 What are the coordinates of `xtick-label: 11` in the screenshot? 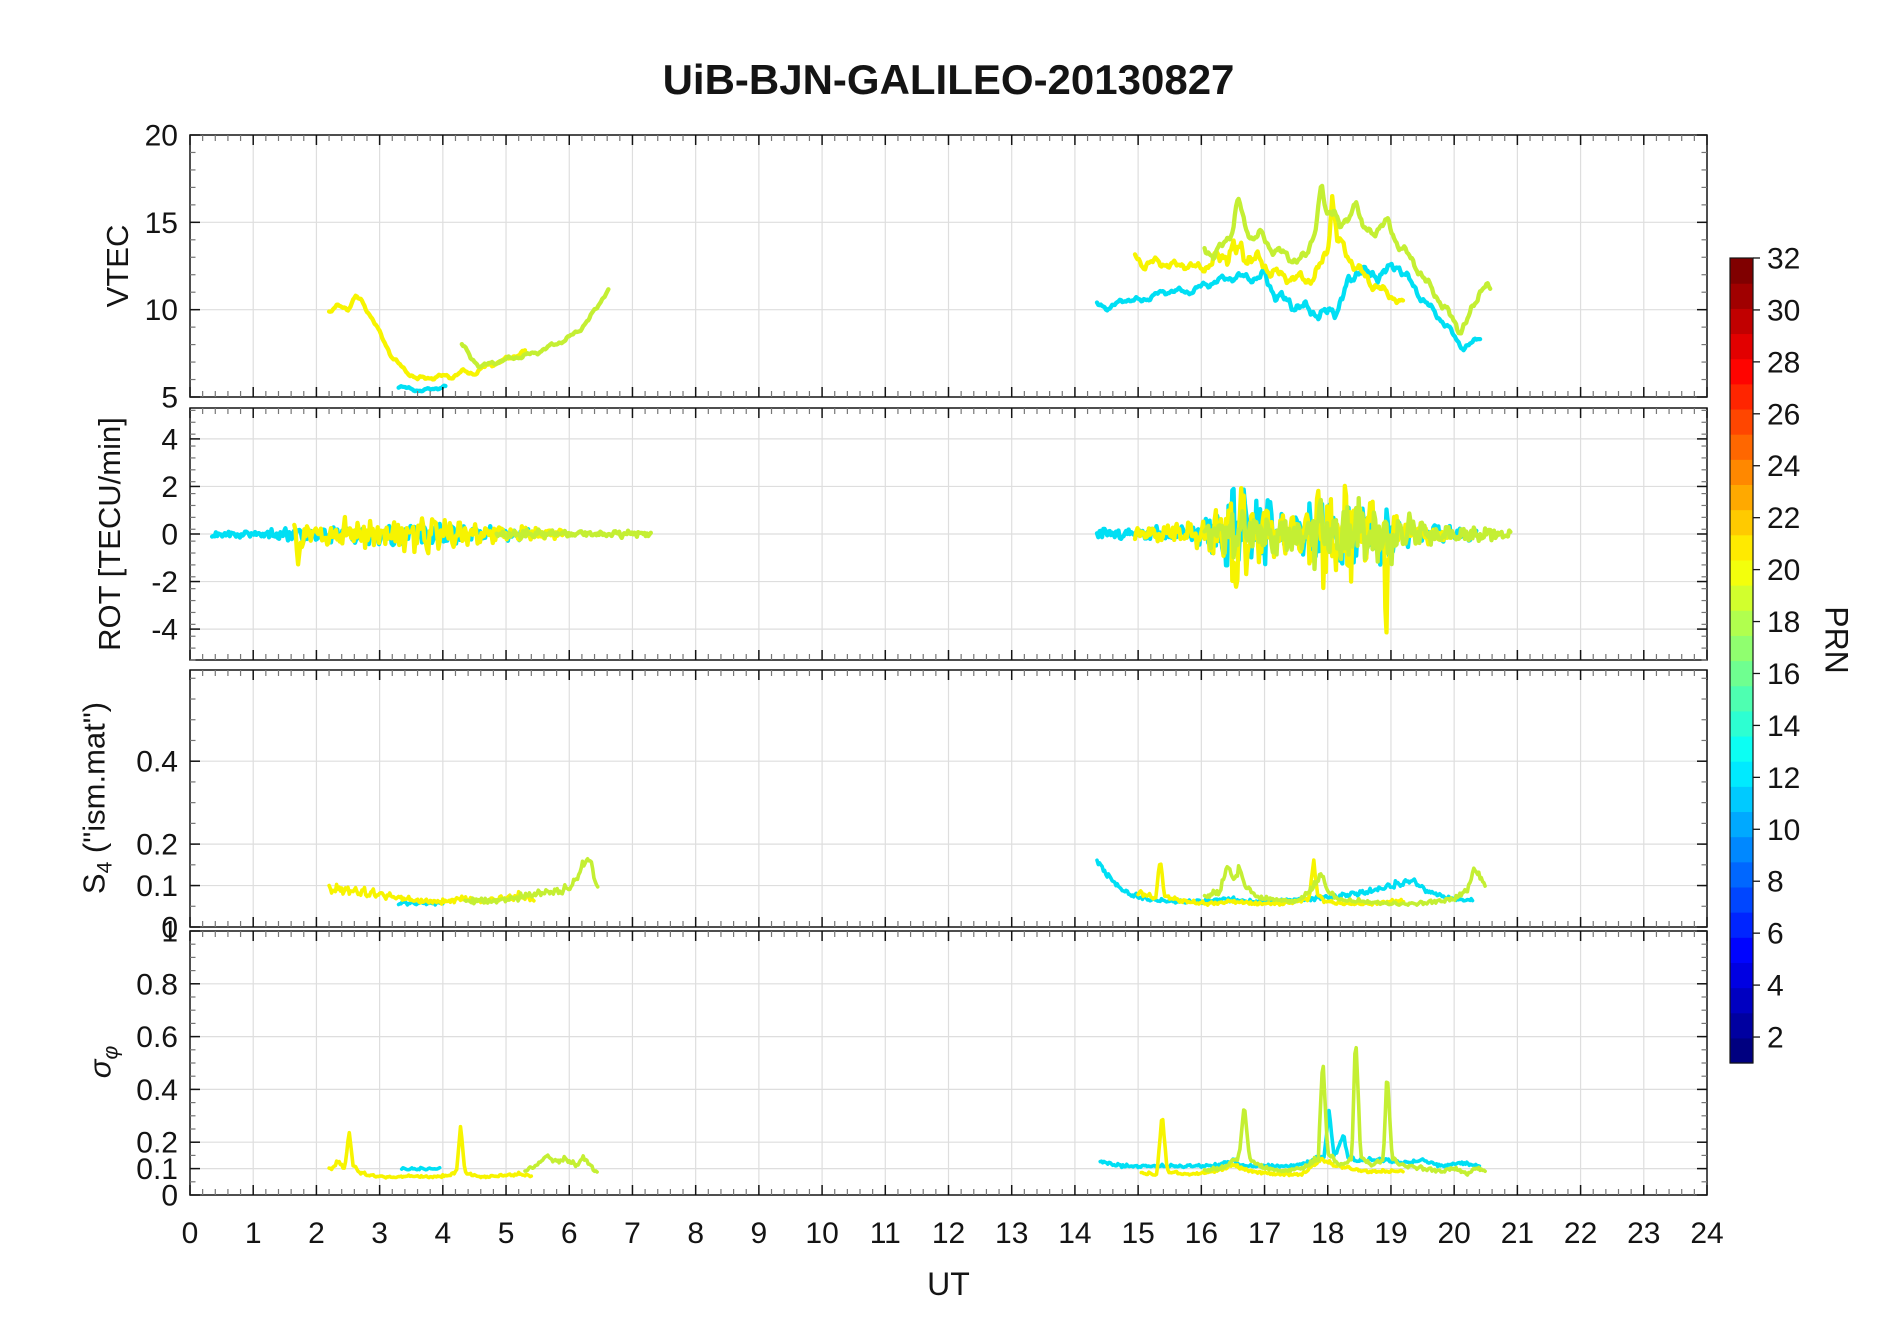 It's located at (885, 1233).